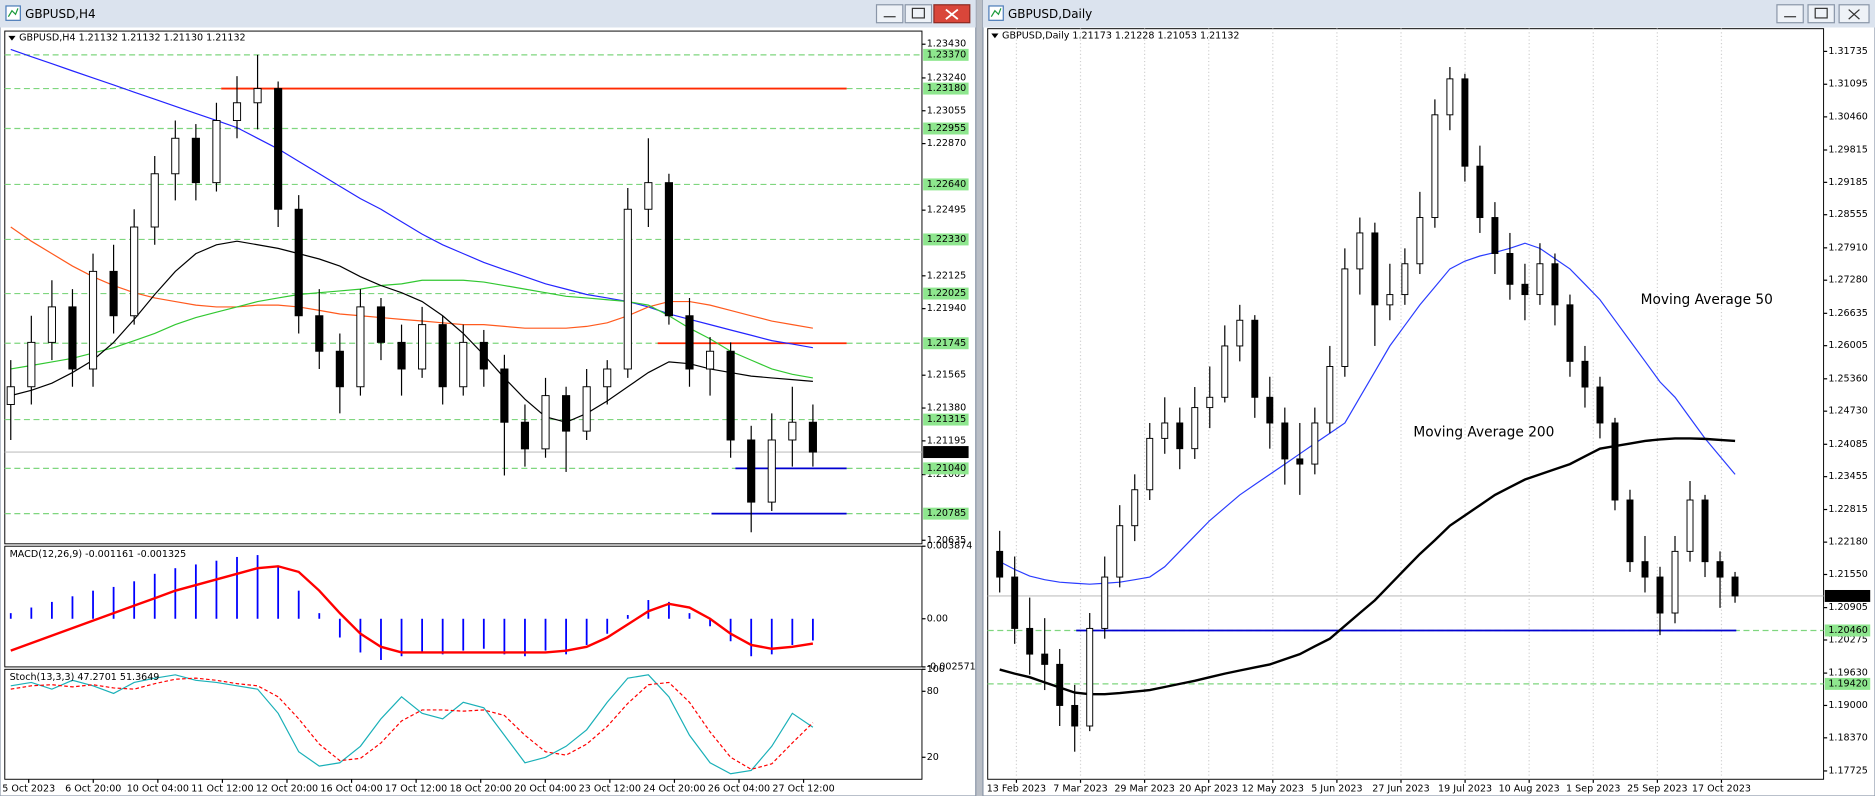 This screenshot has height=796, width=1875. Describe the element at coordinates (28, 788) in the screenshot. I see `x-tick-label: 5 Oct 2023` at that location.